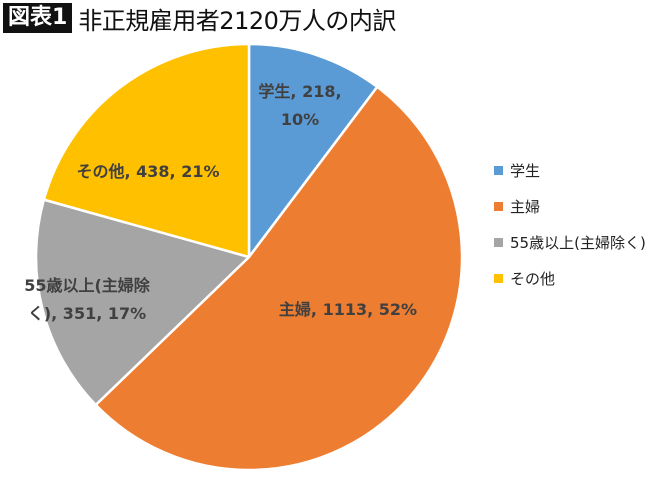 This screenshot has height=478, width=670. Describe the element at coordinates (87, 285) in the screenshot. I see `data-label-line: 55歳以上(主婦除` at that location.